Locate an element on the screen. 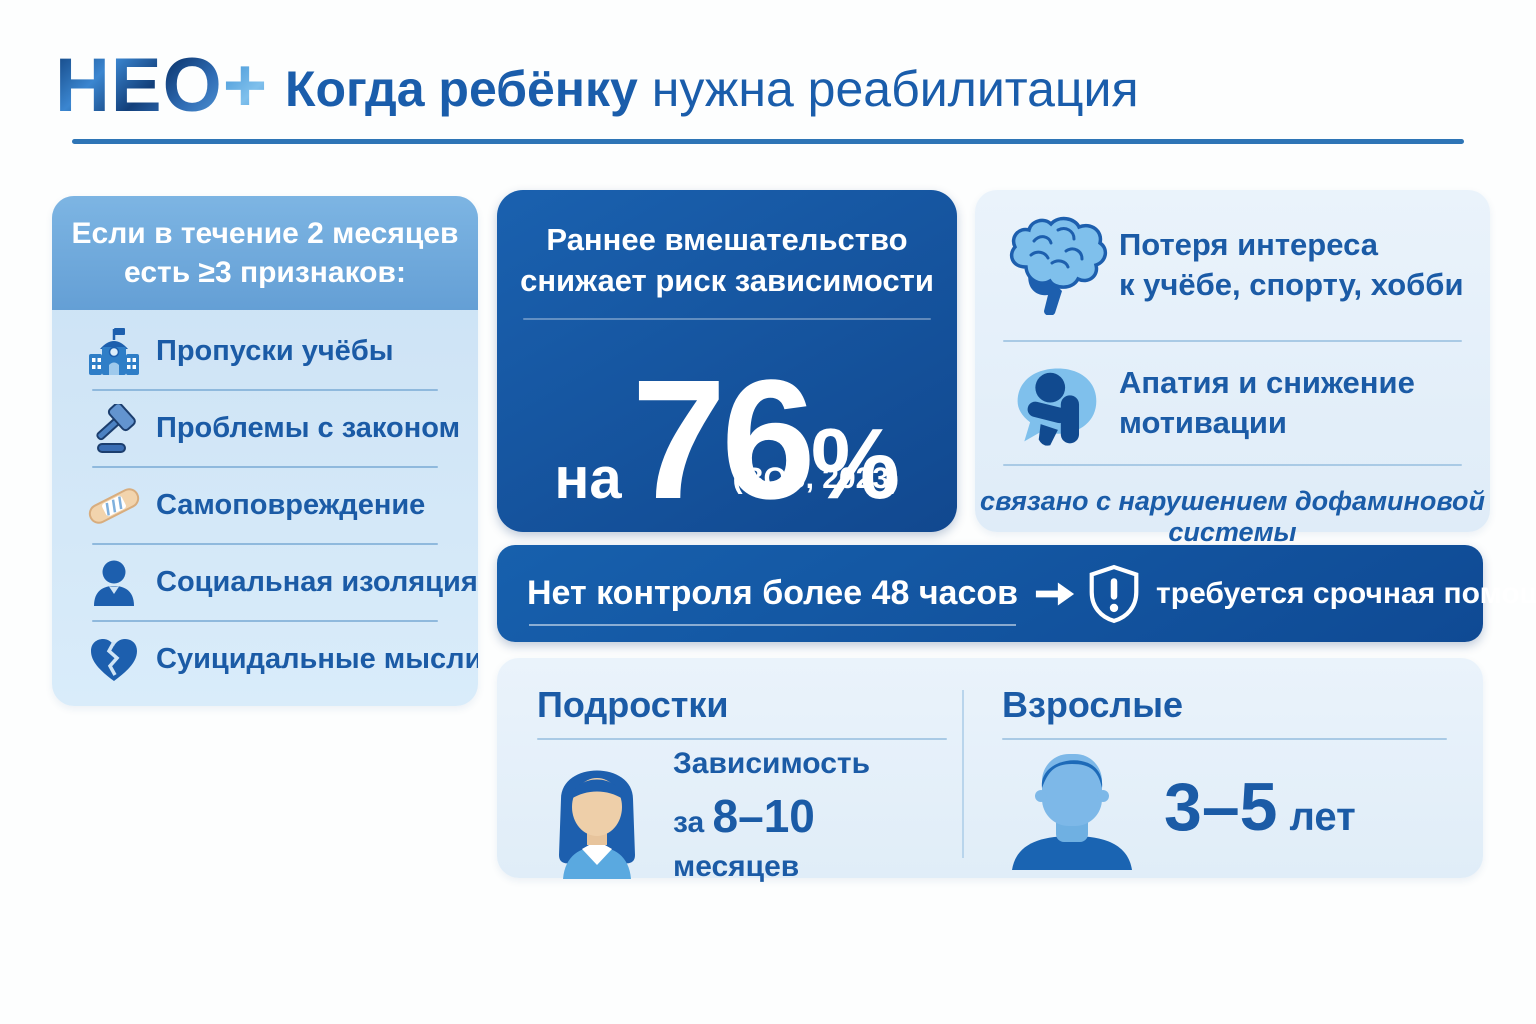 This screenshot has width=1536, height=1024. person-icon is located at coordinates (114, 583).